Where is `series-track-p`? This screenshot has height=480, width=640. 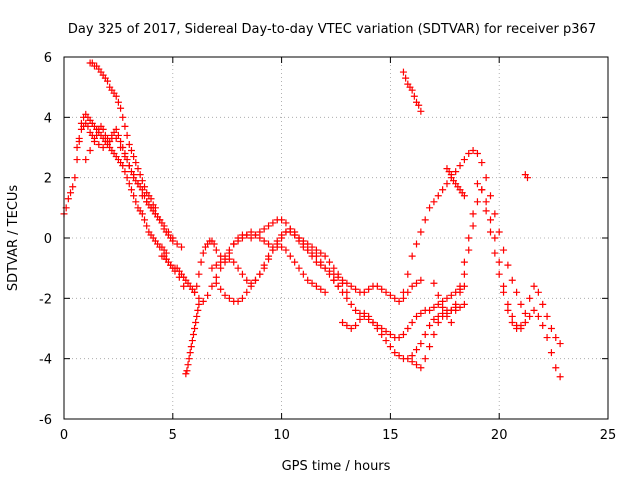
series-track-p is located at coordinates (412, 91).